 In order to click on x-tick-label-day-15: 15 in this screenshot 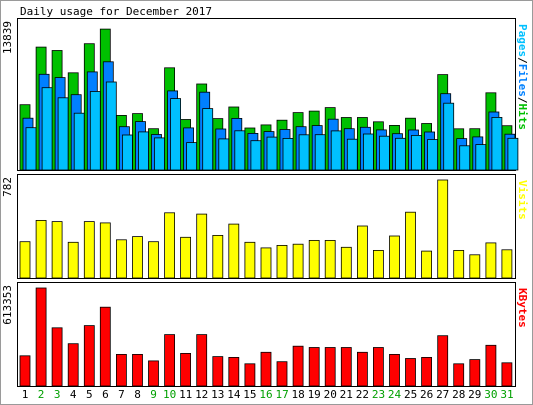, I will do `click(249, 394)`.